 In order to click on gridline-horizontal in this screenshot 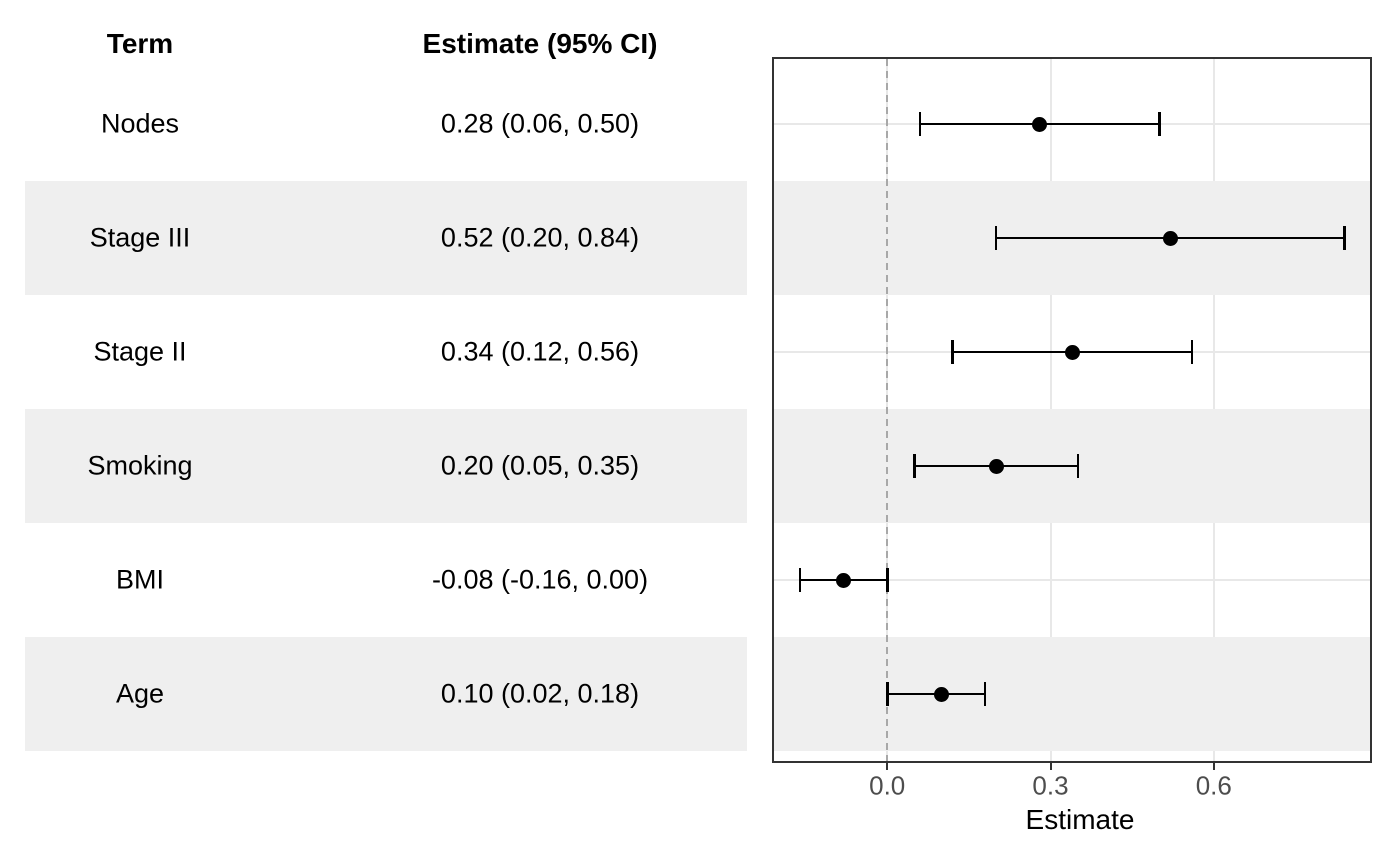, I will do `click(1072, 580)`.